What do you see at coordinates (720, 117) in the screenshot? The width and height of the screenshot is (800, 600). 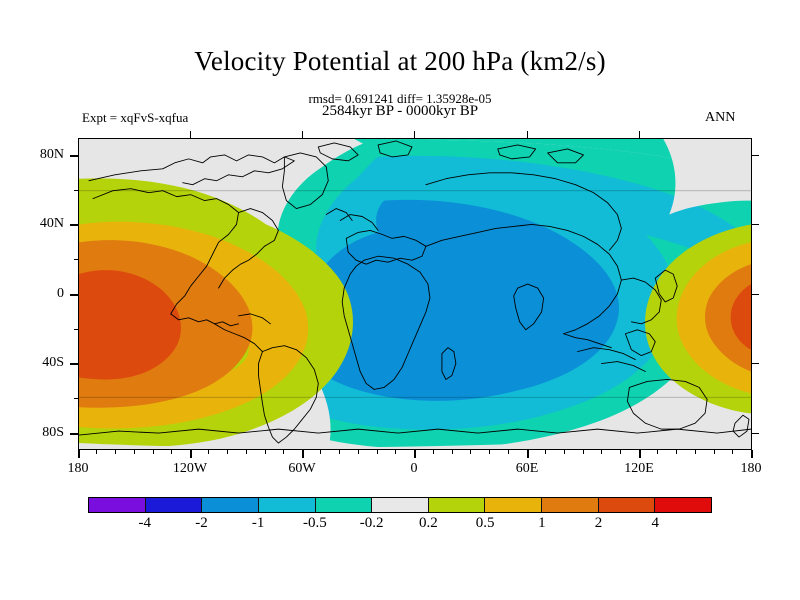 I see `season-label: ANN` at bounding box center [720, 117].